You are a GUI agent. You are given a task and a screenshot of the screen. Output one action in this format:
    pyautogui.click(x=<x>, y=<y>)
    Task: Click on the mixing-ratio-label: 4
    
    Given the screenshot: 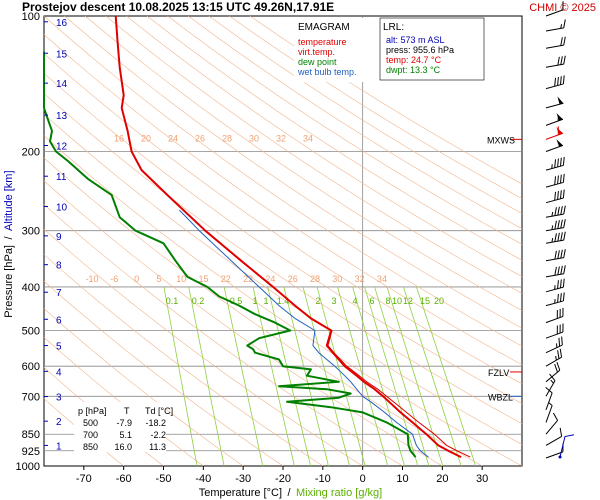 What is the action you would take?
    pyautogui.click(x=354, y=301)
    